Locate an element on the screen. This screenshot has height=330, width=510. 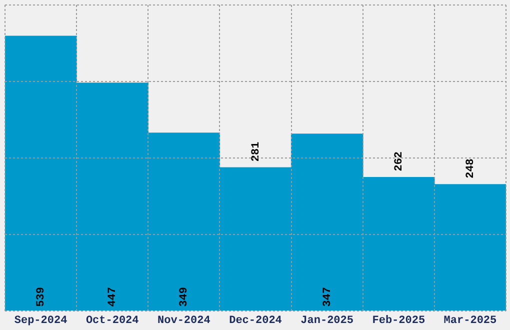
x-tick-label: Sep-2024 is located at coordinates (41, 321).